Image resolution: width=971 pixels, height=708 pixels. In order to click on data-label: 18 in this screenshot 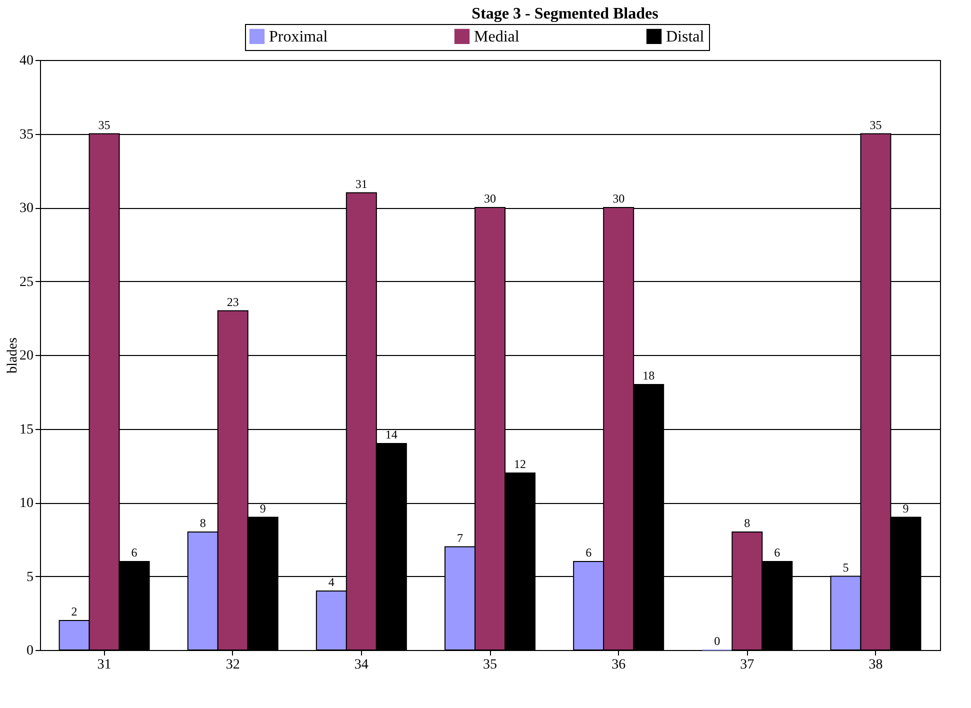, I will do `click(648, 375)`.